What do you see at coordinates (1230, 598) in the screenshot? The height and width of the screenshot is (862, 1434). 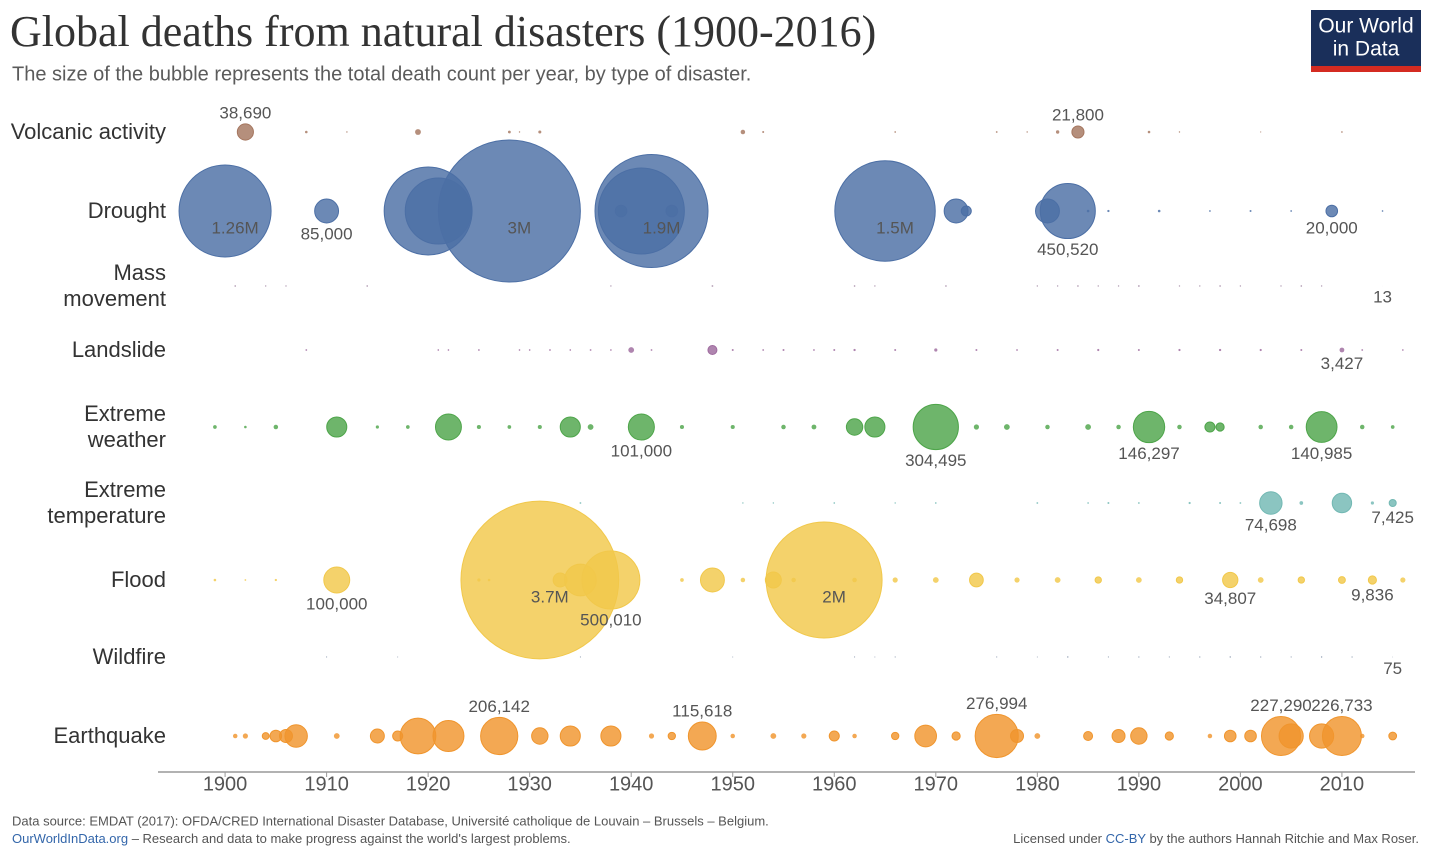 I see `data-label: 34,807` at bounding box center [1230, 598].